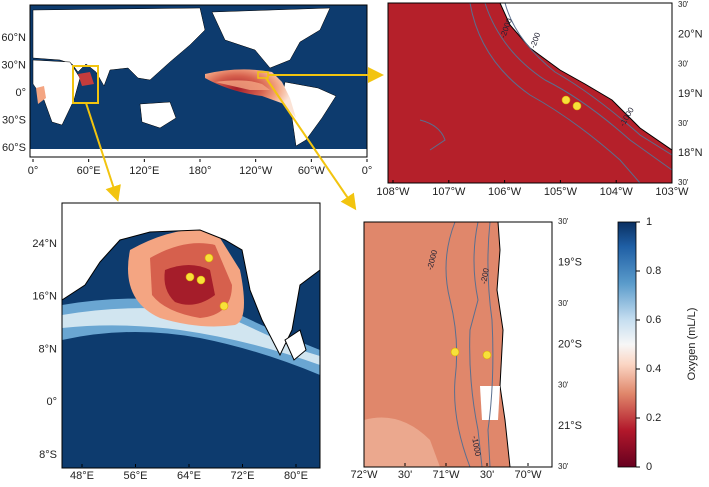  What do you see at coordinates (458, 344) in the screenshot?
I see `peru-chile-map: -2000 -200 -1000` at bounding box center [458, 344].